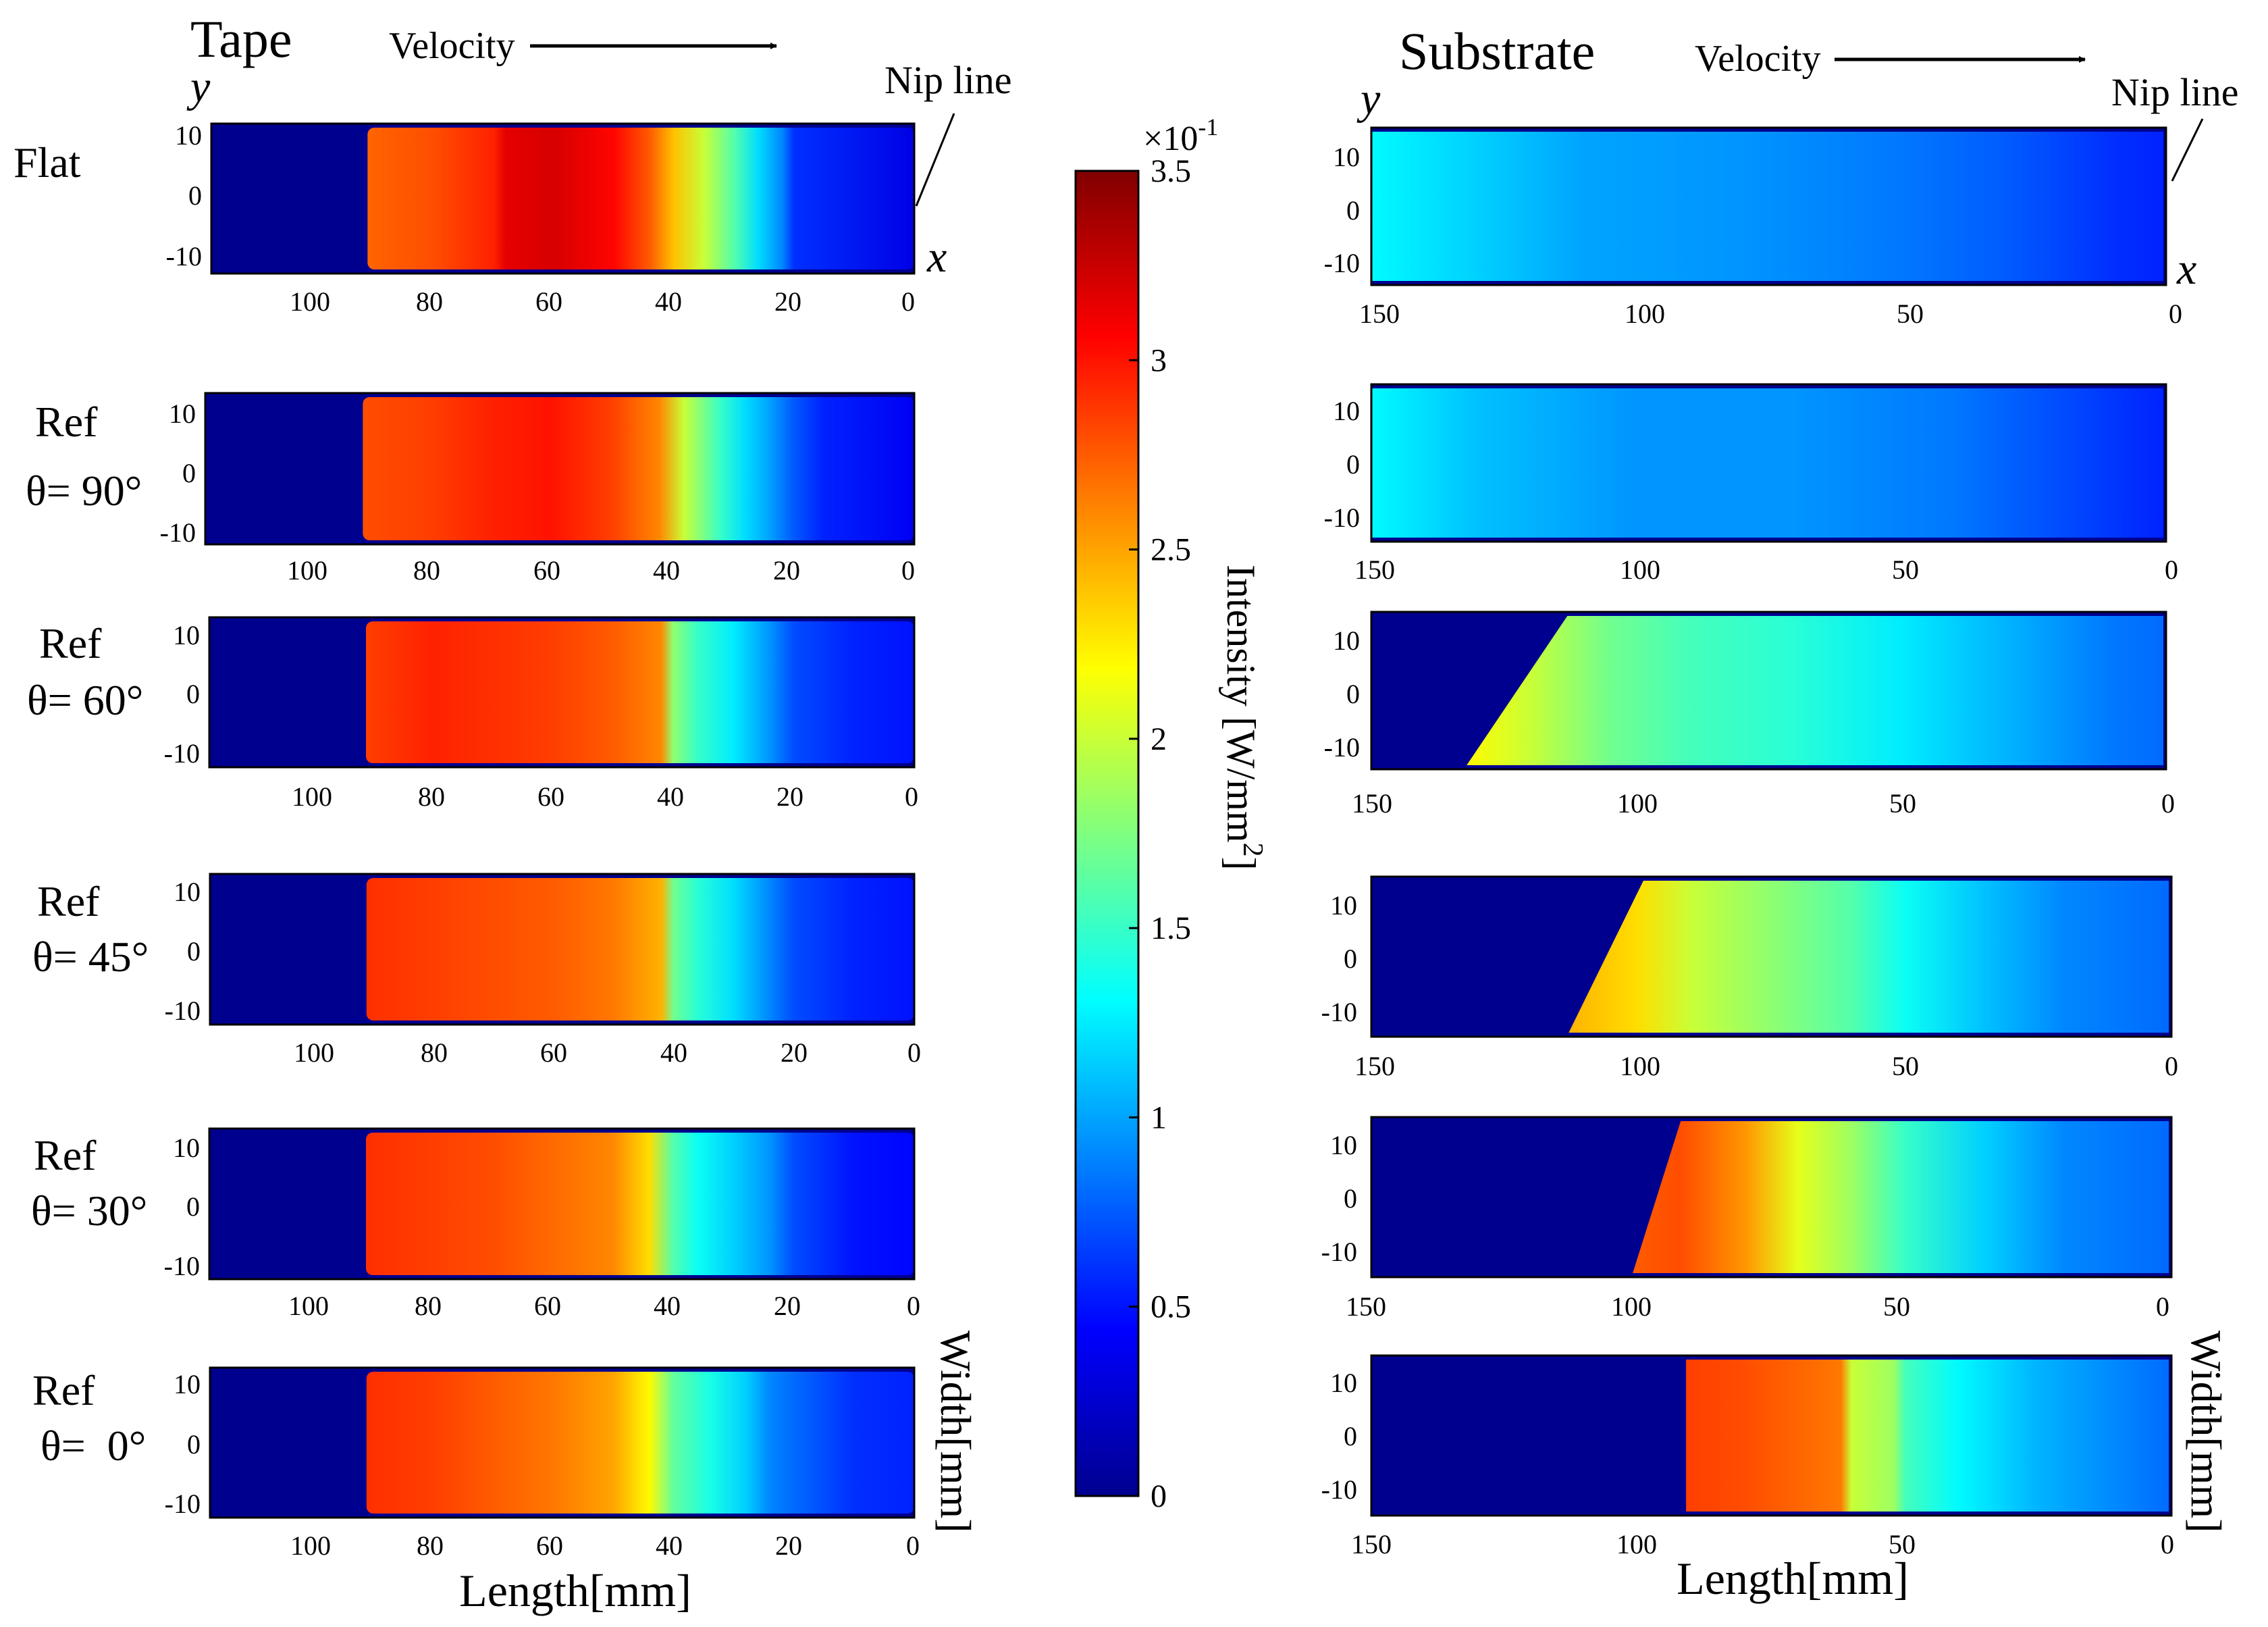  What do you see at coordinates (1180, 135) in the screenshot?
I see `colorbar-exponent: ×10⁻¹` at bounding box center [1180, 135].